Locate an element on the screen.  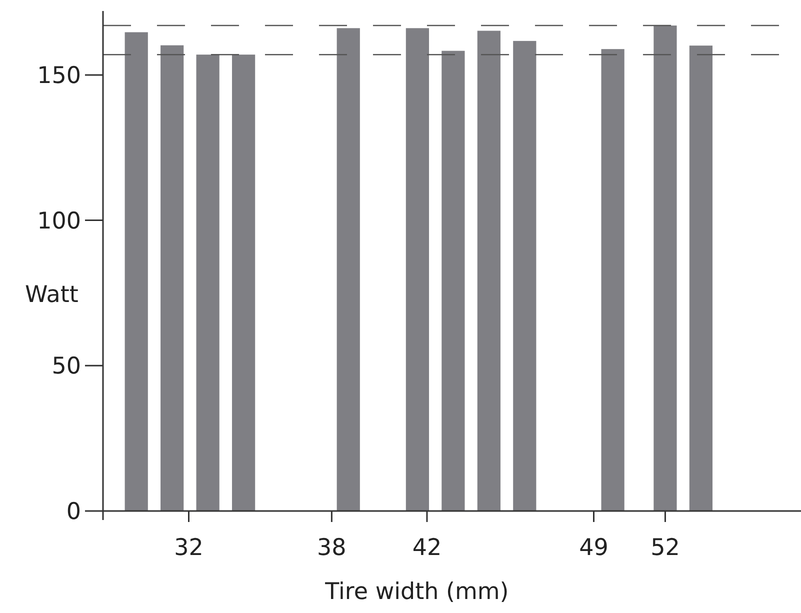
x-axis-title: Tire width (mm) is located at coordinates (416, 592).